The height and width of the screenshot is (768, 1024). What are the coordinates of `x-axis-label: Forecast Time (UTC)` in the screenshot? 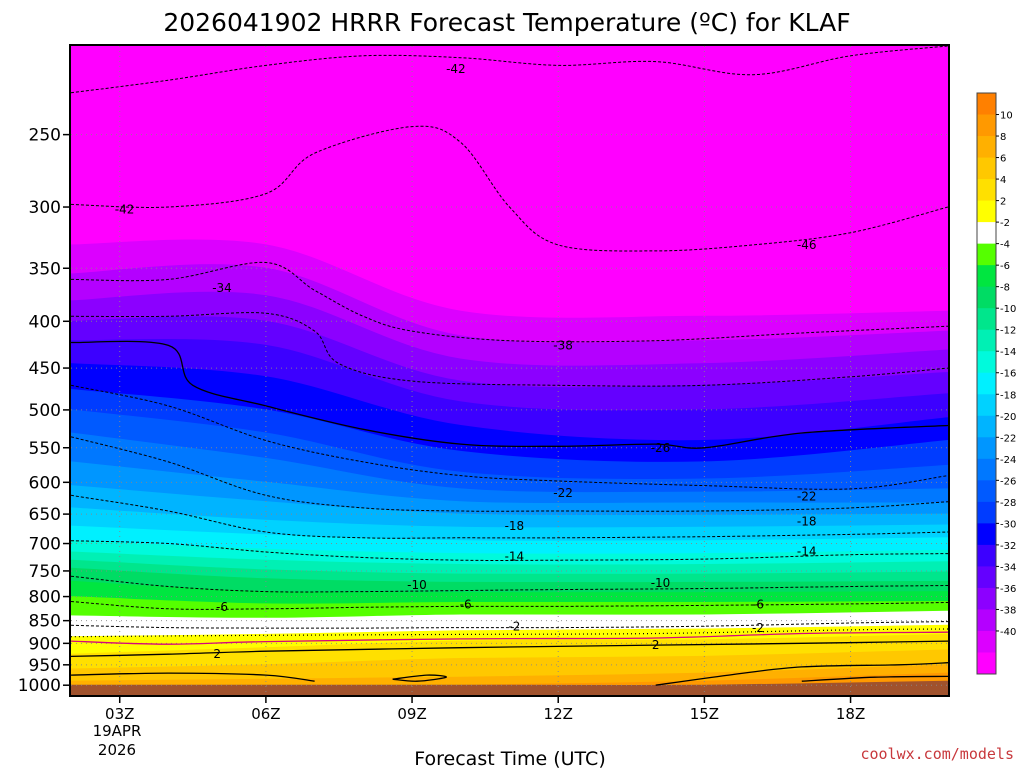 It's located at (509, 758).